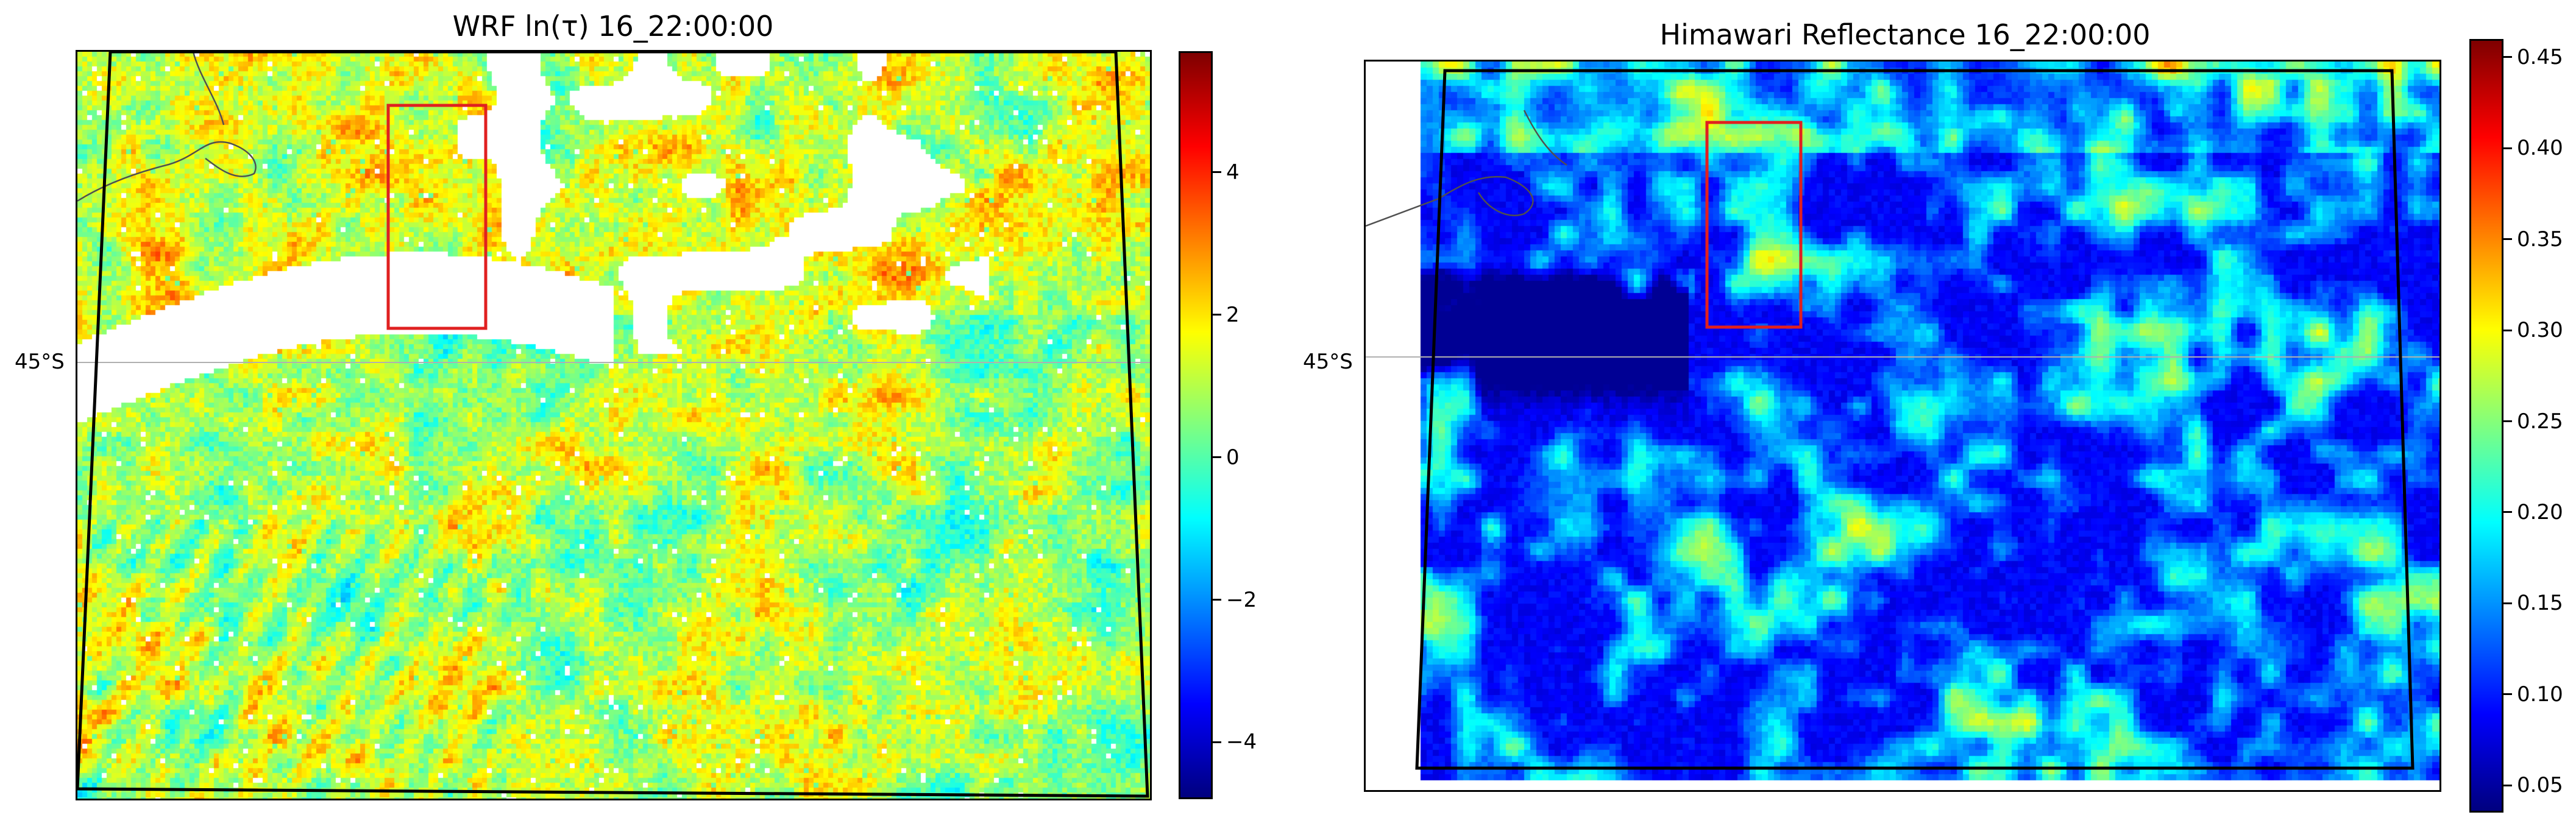 This screenshot has width=2576, height=826. Describe the element at coordinates (1233, 172) in the screenshot. I see `colorbar-tick-label: 4` at that location.